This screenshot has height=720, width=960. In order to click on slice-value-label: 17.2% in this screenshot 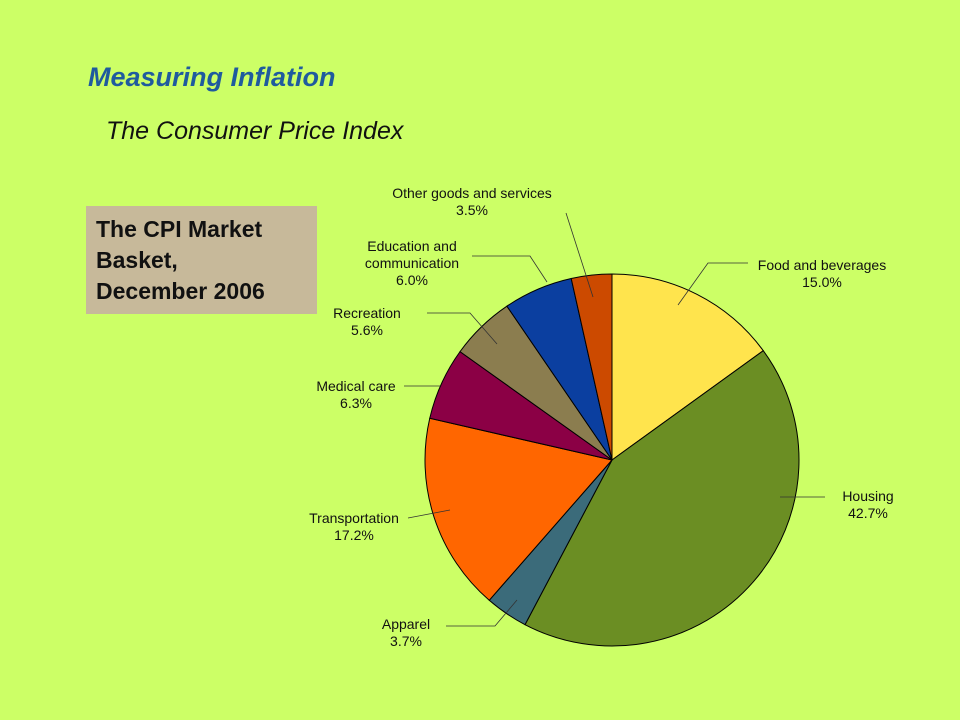, I will do `click(354, 535)`.